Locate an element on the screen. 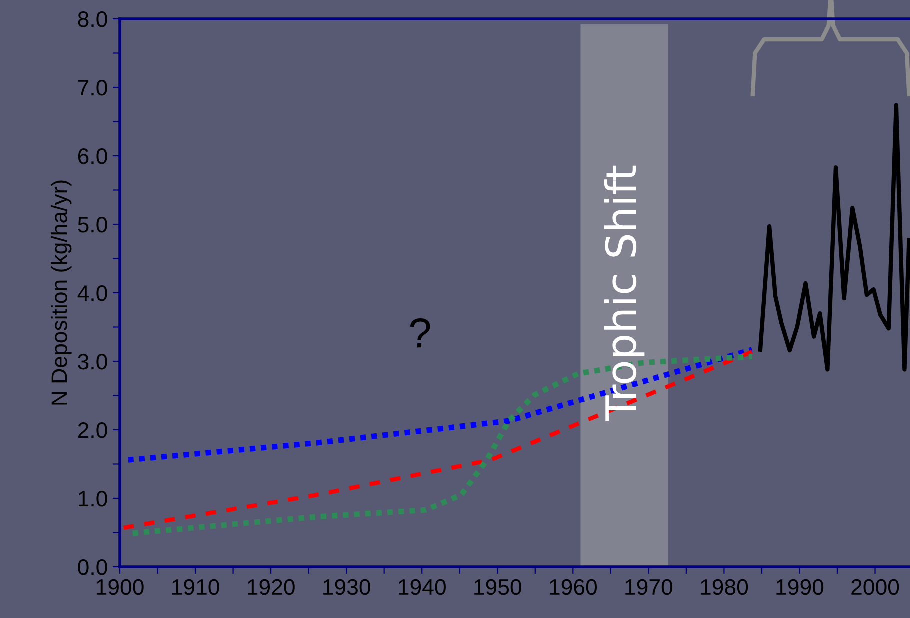 Image resolution: width=910 pixels, height=618 pixels. x-tick-label: 2000 is located at coordinates (876, 587).